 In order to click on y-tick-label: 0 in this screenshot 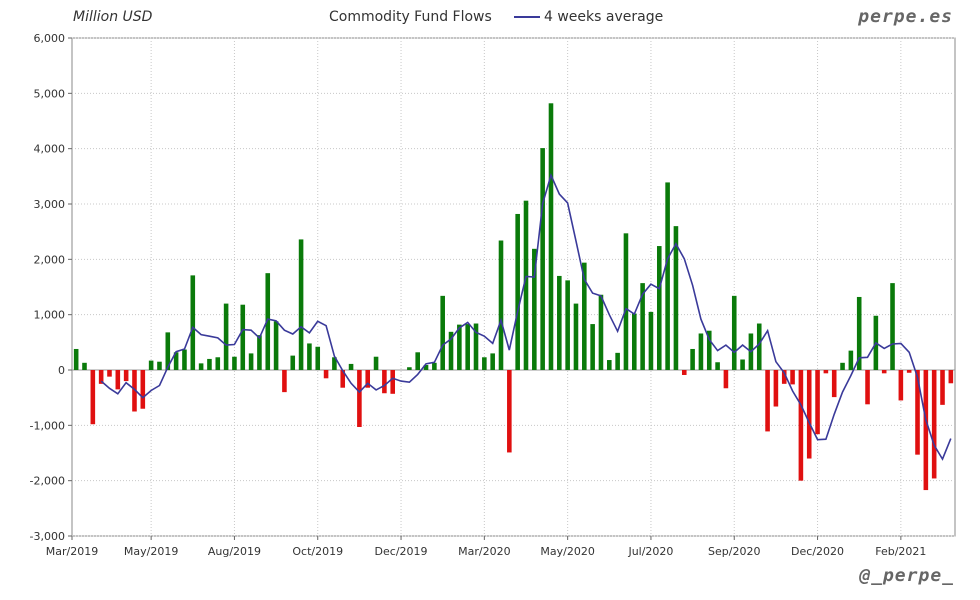, I will do `click(61, 370)`.